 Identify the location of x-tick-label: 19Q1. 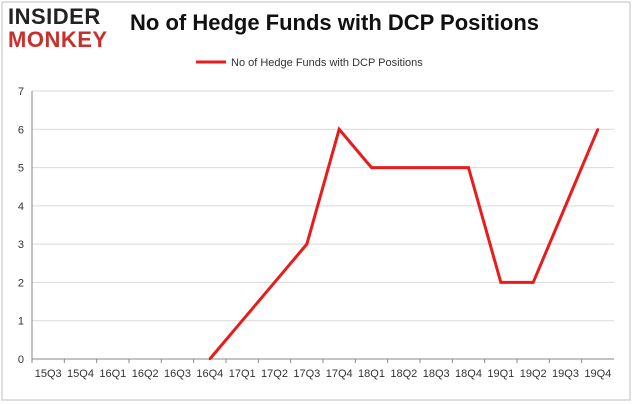
(500, 374).